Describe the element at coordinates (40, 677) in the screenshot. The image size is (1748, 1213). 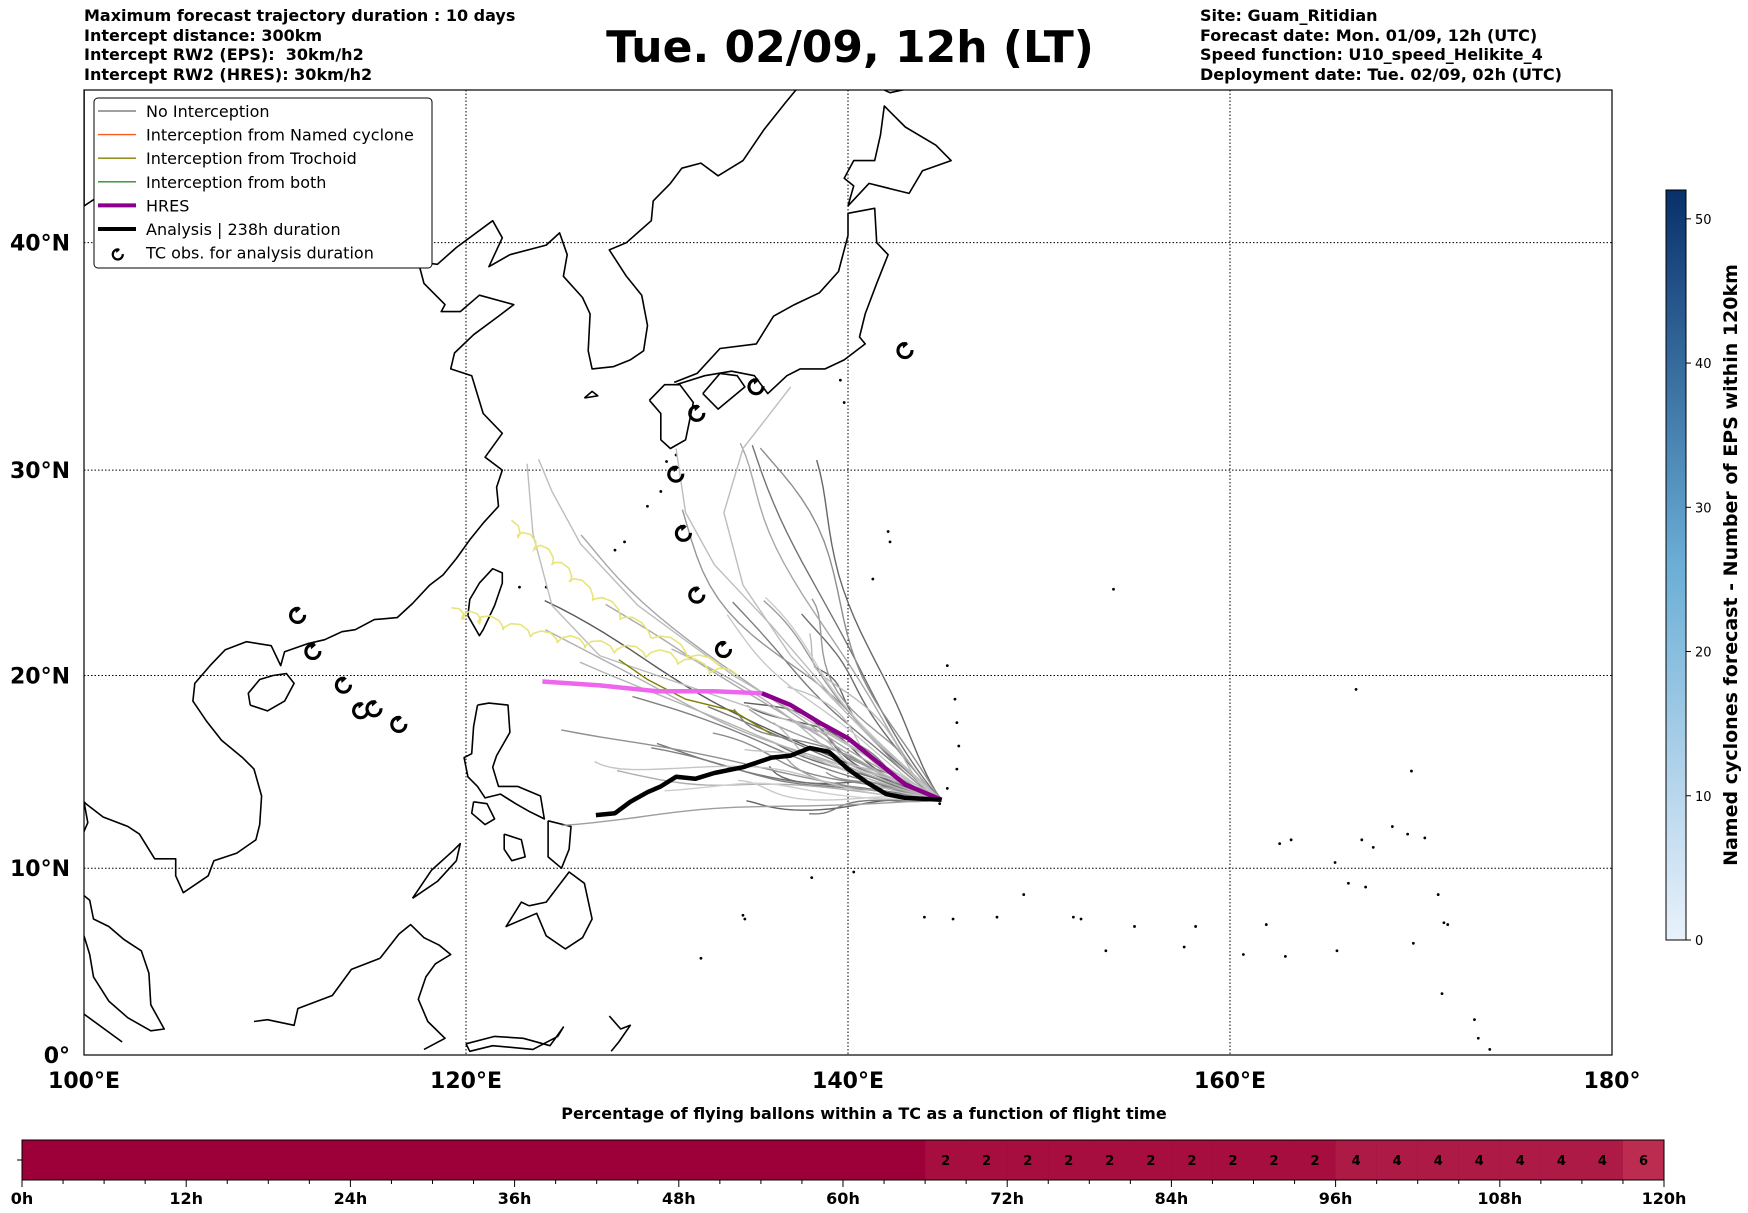
I see `lat-tick-label: 20°N` at that location.